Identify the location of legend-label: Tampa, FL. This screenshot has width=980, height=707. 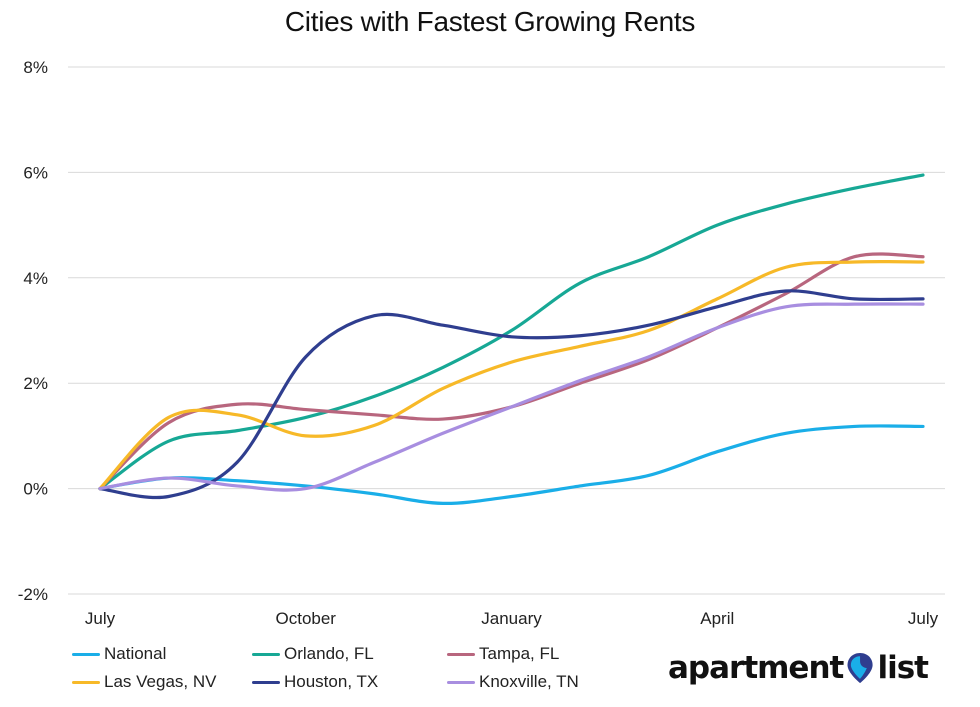
(519, 653).